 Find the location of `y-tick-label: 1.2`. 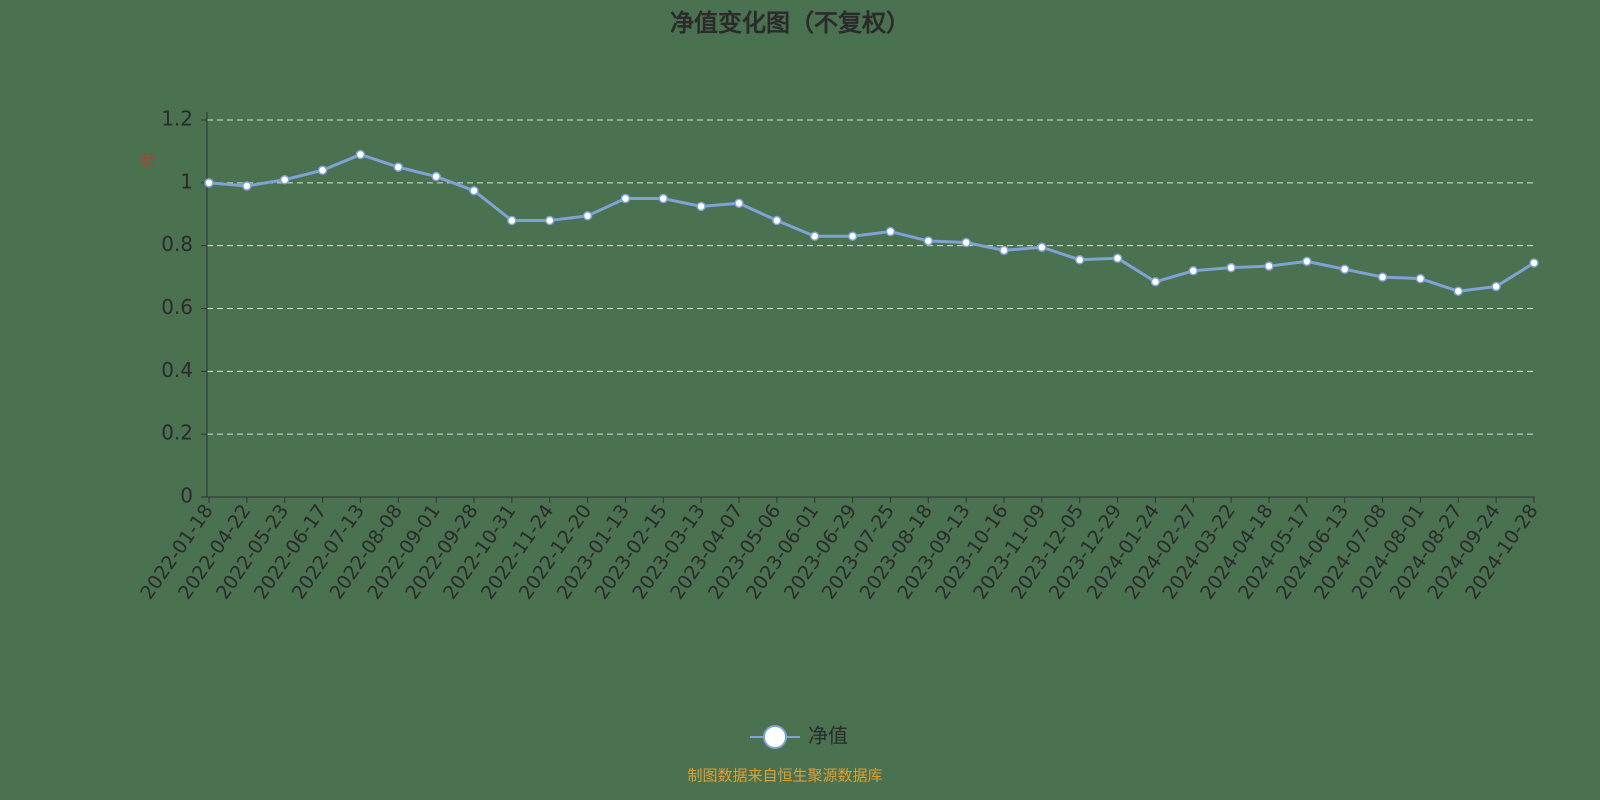

y-tick-label: 1.2 is located at coordinates (177, 119).